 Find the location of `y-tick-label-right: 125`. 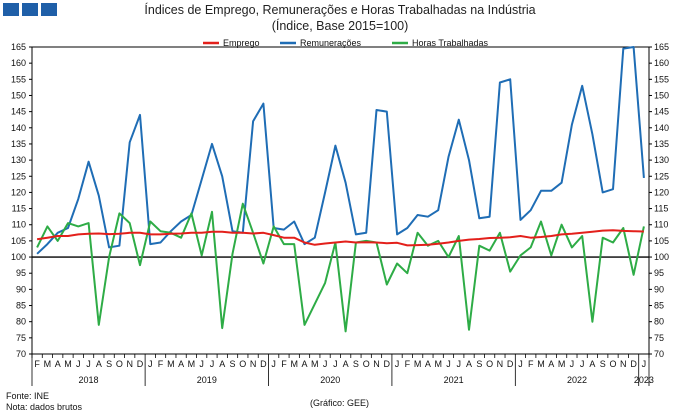

y-tick-label-right: 125 is located at coordinates (661, 176).